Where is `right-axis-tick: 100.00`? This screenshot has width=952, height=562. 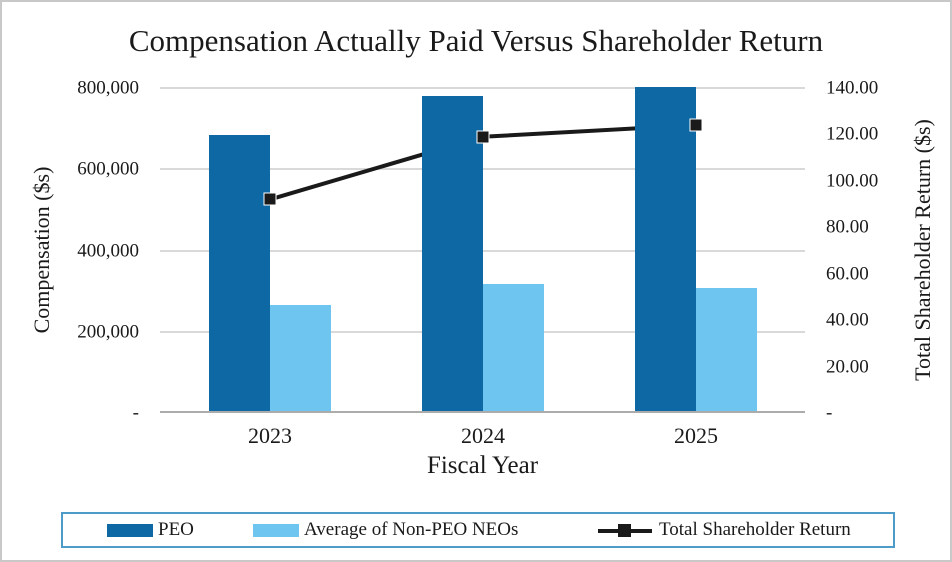 right-axis-tick: 100.00 is located at coordinates (852, 181).